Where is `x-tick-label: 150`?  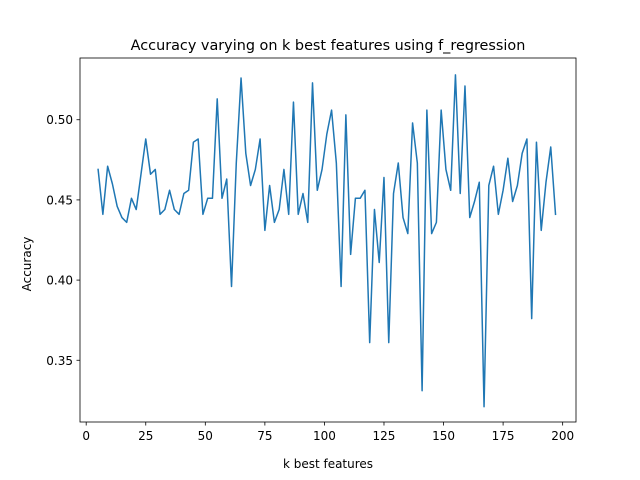
x-tick-label: 150 is located at coordinates (443, 436).